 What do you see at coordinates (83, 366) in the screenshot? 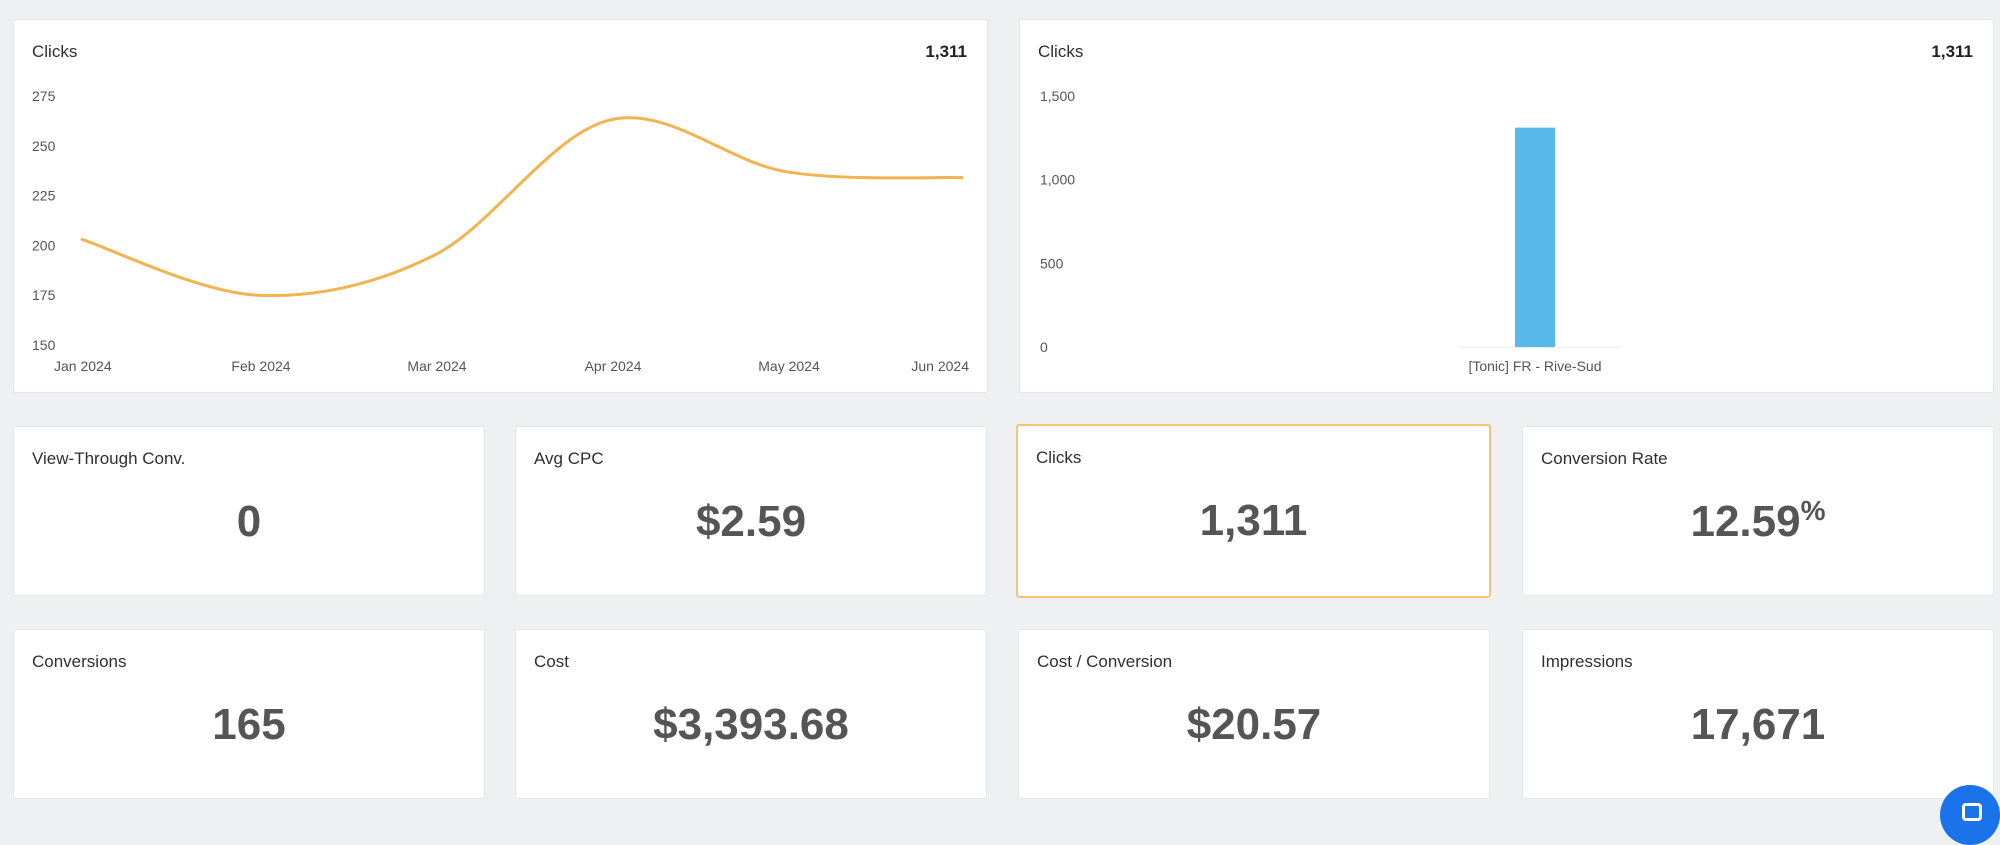
I see `x-tick-label: Jan 2024` at bounding box center [83, 366].